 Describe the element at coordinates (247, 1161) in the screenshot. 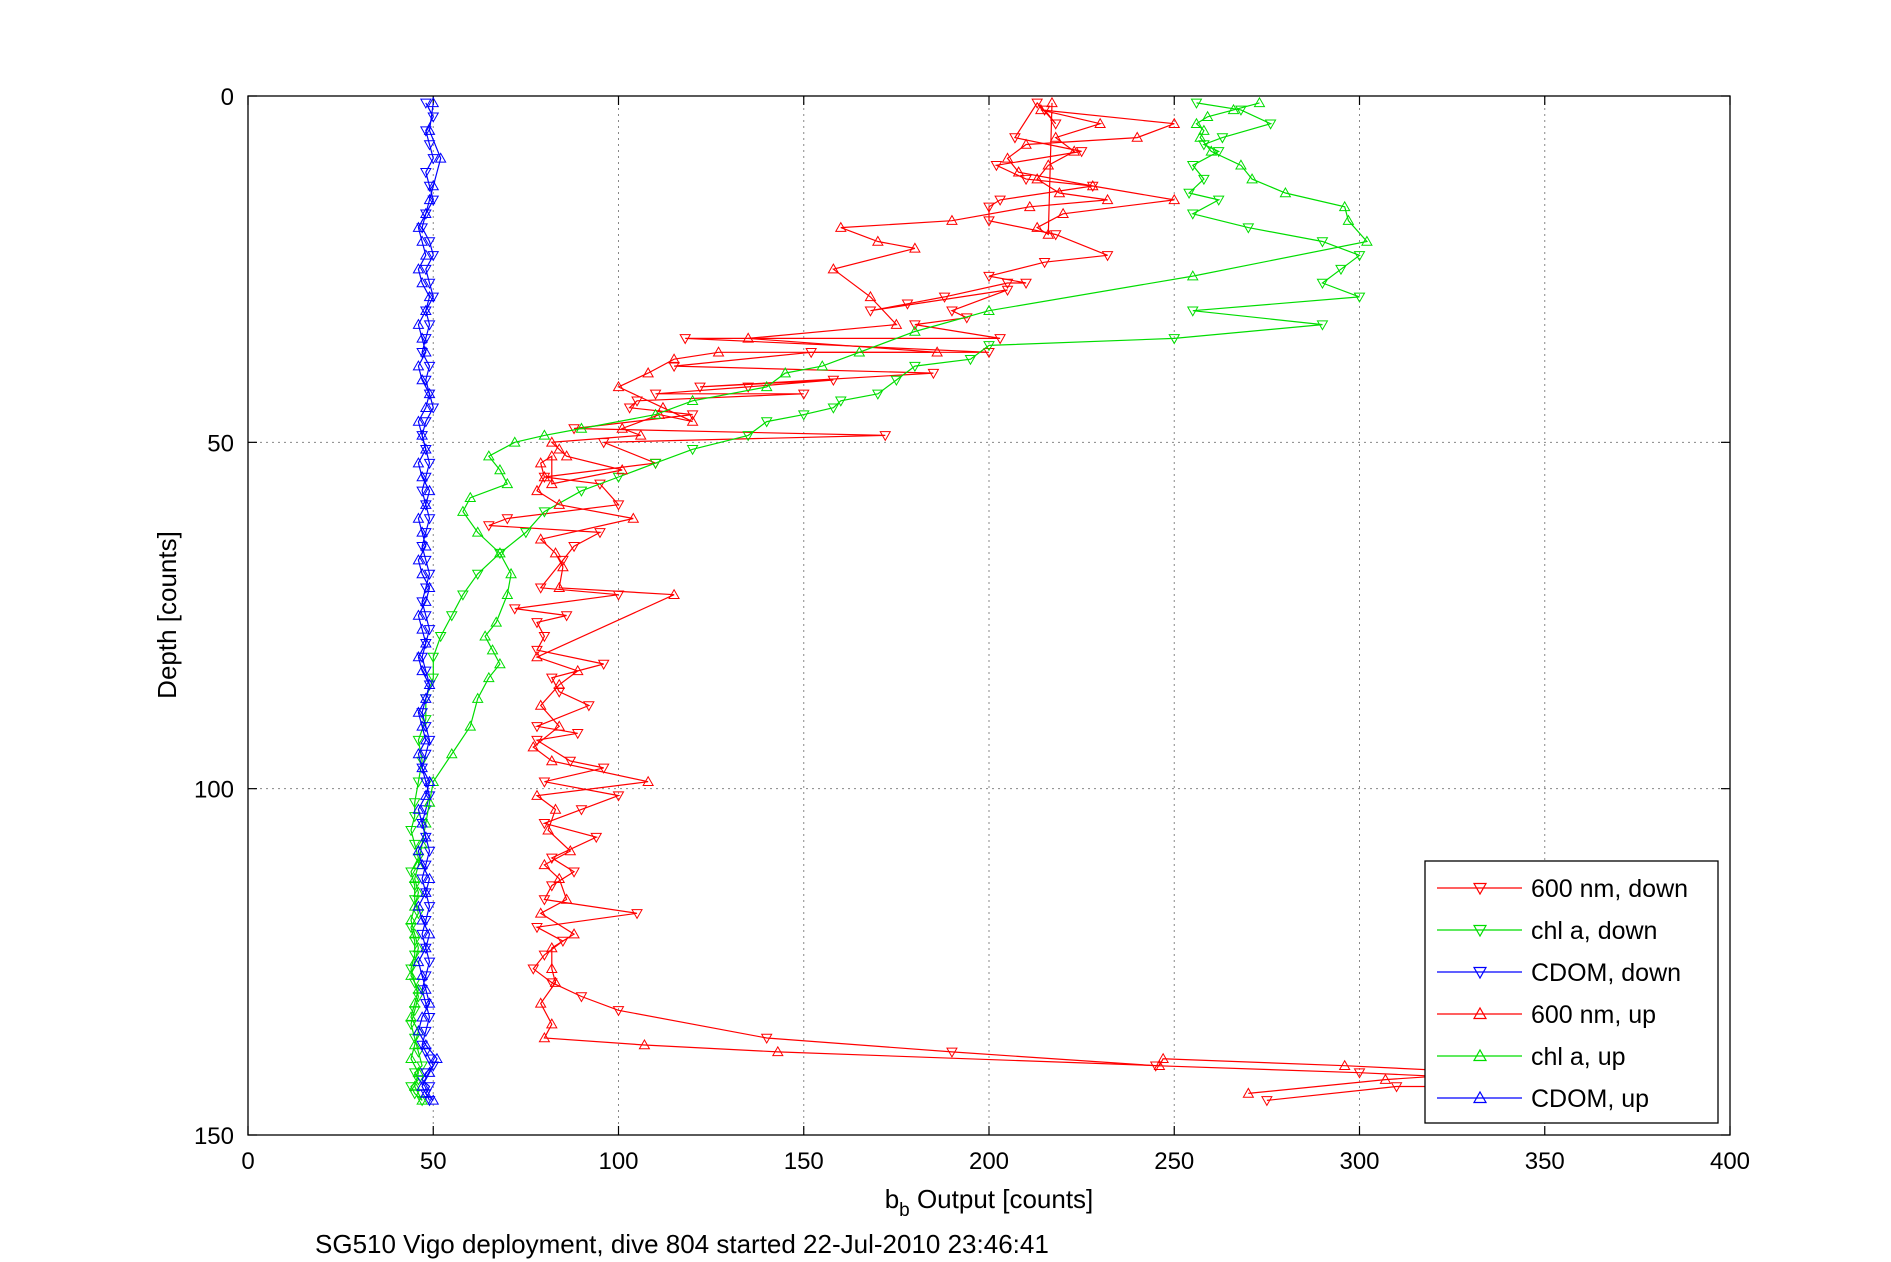

I see `x-tick-label: 0` at that location.